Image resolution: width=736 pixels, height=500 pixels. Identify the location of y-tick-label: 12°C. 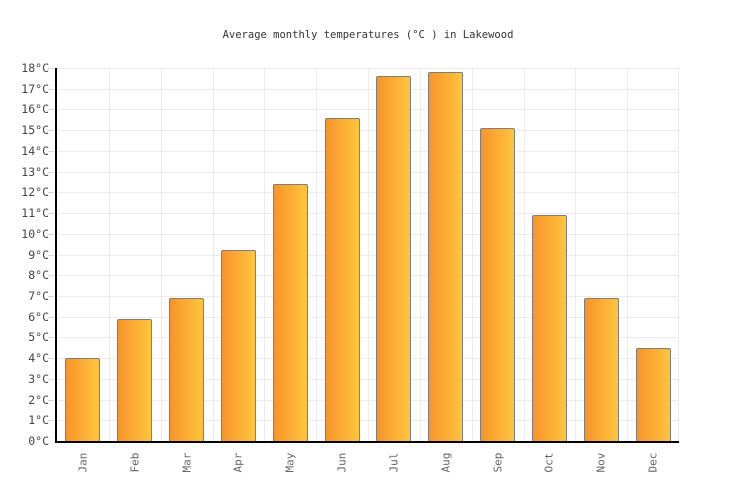
(35, 192).